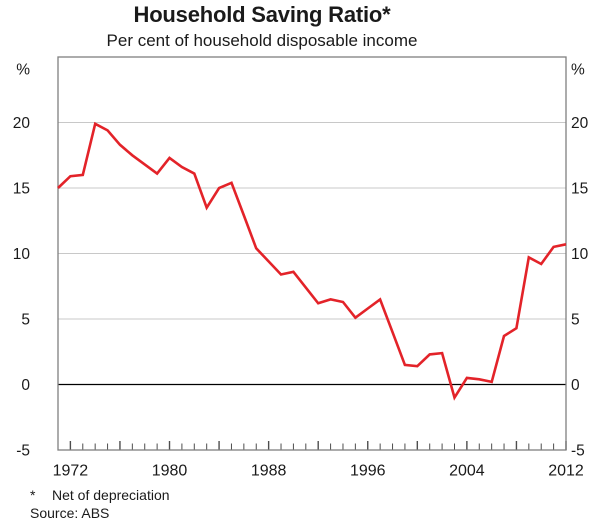 The image size is (600, 529). Describe the element at coordinates (579, 188) in the screenshot. I see `y-axis-label-right-15: 15` at that location.